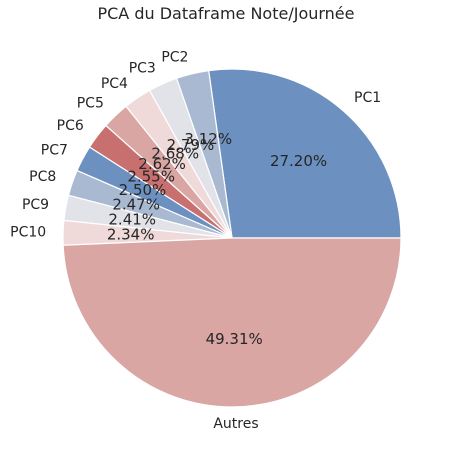 The image size is (452, 458). Describe the element at coordinates (132, 219) in the screenshot. I see `pct-label-pc9: 2.41%` at that location.